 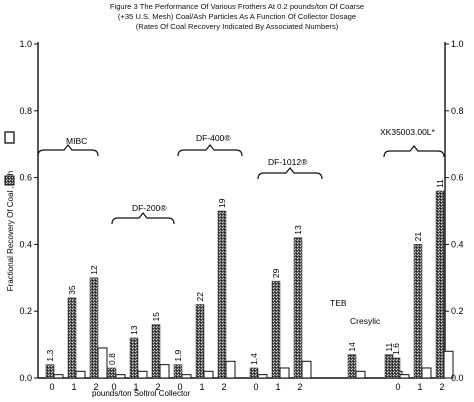 I want to click on group-label: XK35003.00L*, so click(x=408, y=132).